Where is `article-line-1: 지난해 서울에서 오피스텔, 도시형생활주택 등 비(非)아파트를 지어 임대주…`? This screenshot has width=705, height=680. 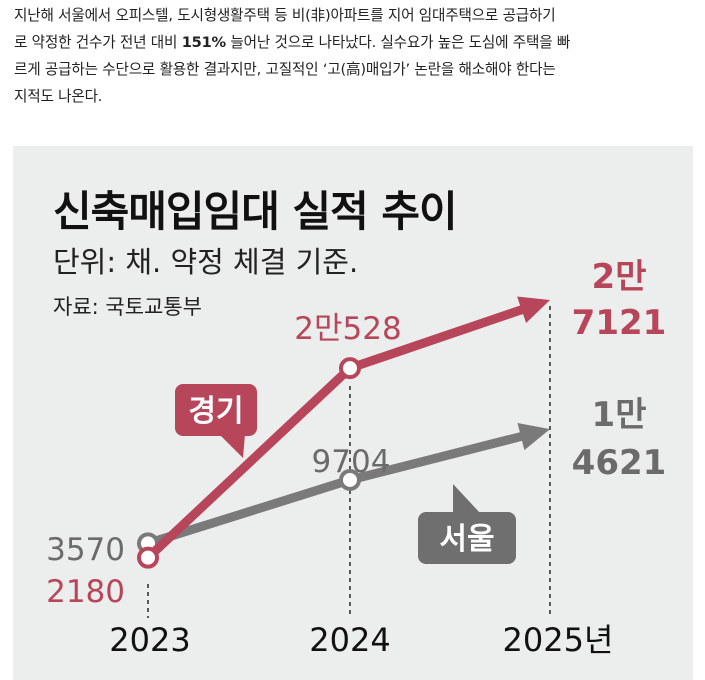
article-line-1: 지난해 서울에서 오피스텔, 도시형생활주택 등 비(非)아파트를 지어 임대주… is located at coordinates (285, 15).